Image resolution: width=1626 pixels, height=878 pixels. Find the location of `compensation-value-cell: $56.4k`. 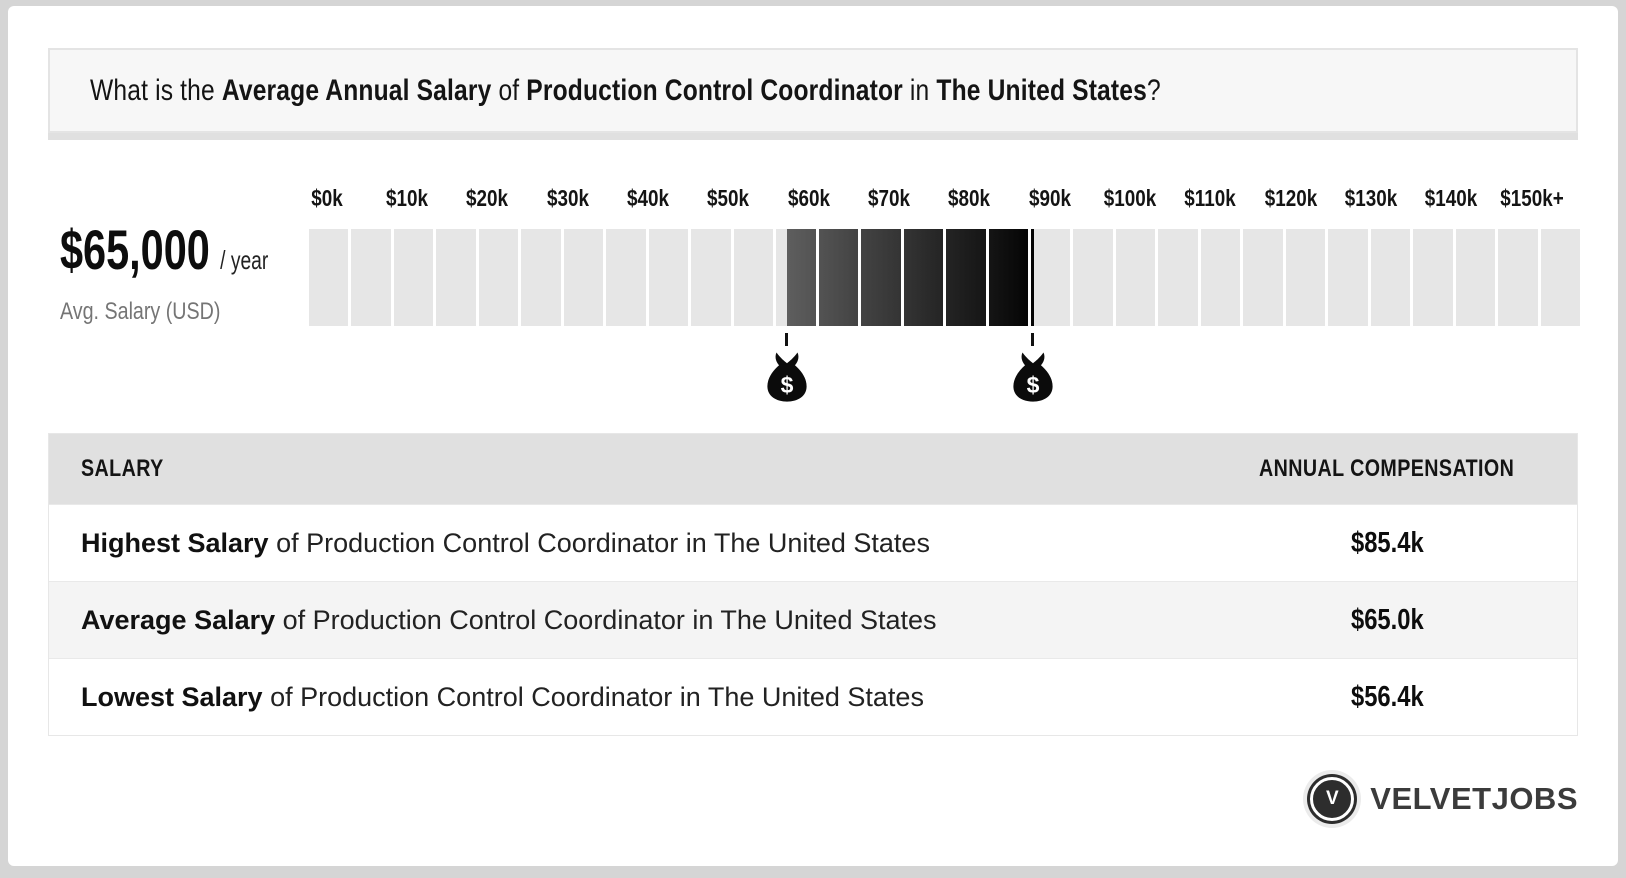

compensation-value-cell: $56.4k is located at coordinates (1387, 697).